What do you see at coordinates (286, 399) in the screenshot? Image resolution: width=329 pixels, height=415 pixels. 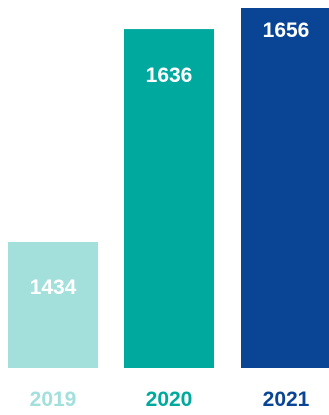 I see `x-tick-label-2021: 2021` at bounding box center [286, 399].